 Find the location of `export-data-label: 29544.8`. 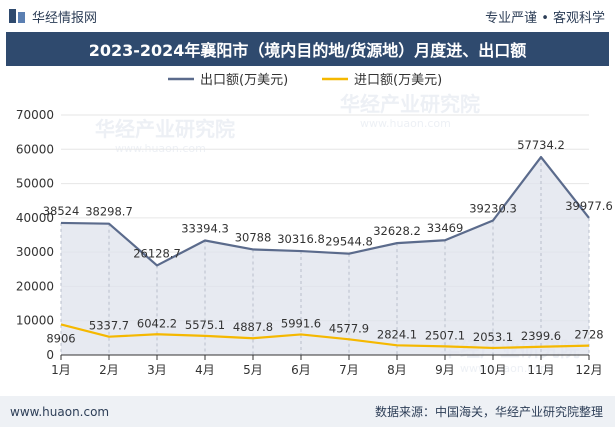

export-data-label: 29544.8 is located at coordinates (349, 242).